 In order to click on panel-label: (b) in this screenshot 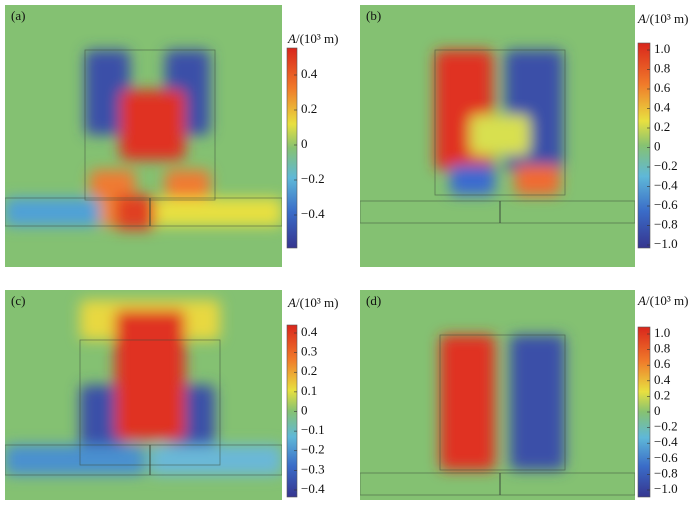, I will do `click(373, 15)`.